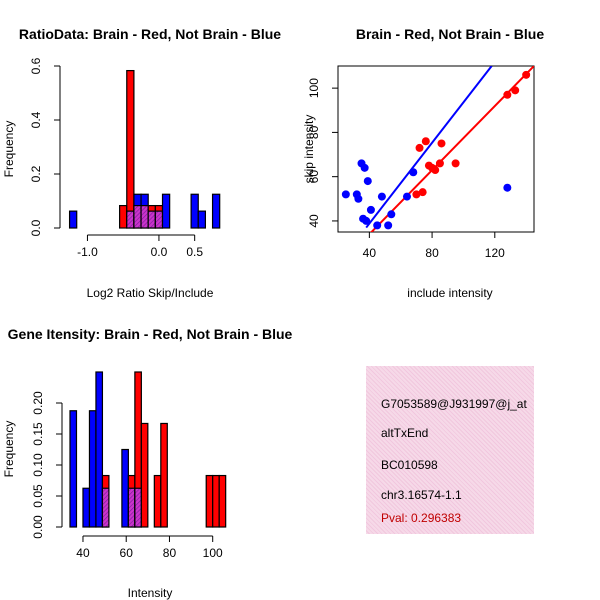 The height and width of the screenshot is (600, 600). Describe the element at coordinates (314, 132) in the screenshot. I see `y-tick-label: 80` at that location.